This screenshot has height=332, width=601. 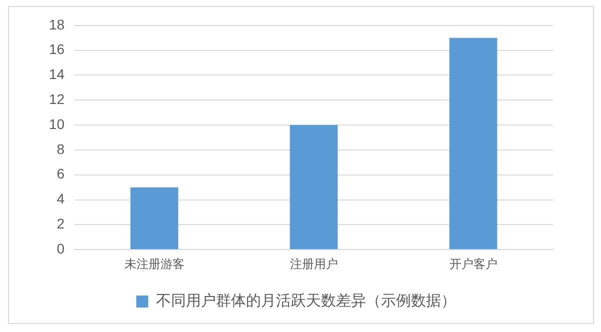 I want to click on y-tick-label: 4, so click(x=60, y=198).